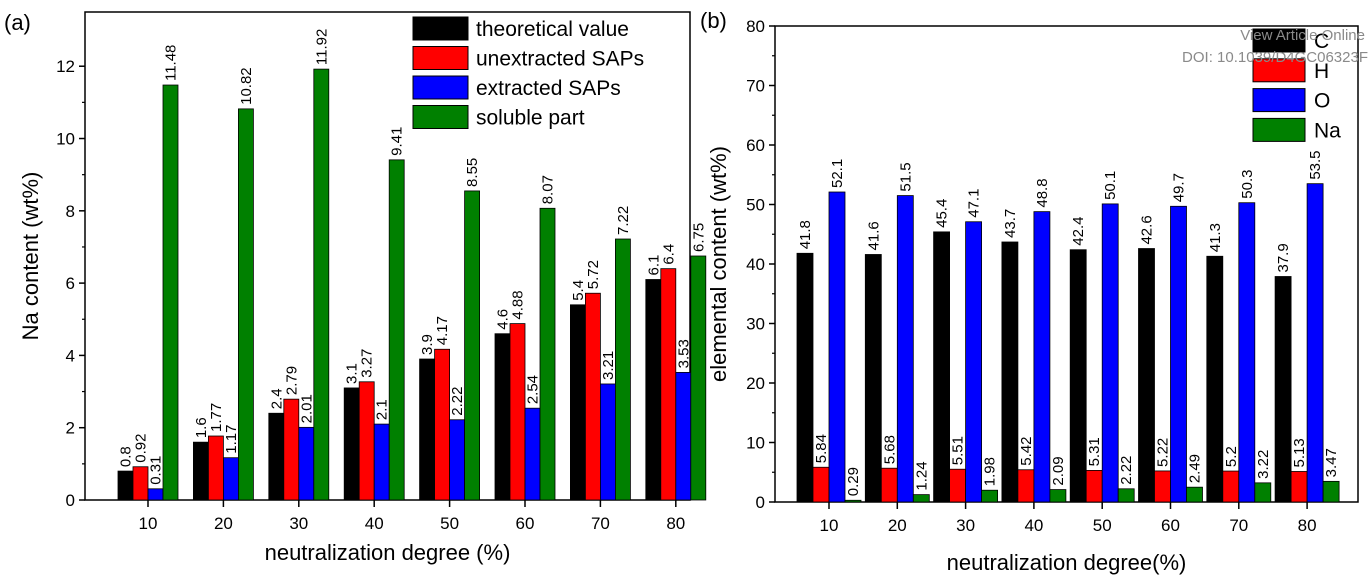 This screenshot has height=575, width=1370. I want to click on data-label: 2.79, so click(291, 380).